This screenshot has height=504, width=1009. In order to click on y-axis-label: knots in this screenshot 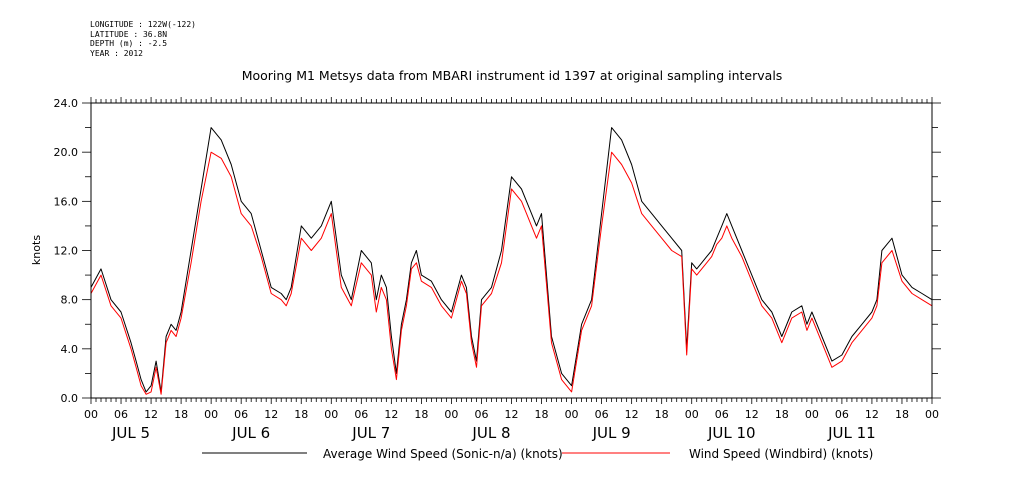, I will do `click(36, 250)`.